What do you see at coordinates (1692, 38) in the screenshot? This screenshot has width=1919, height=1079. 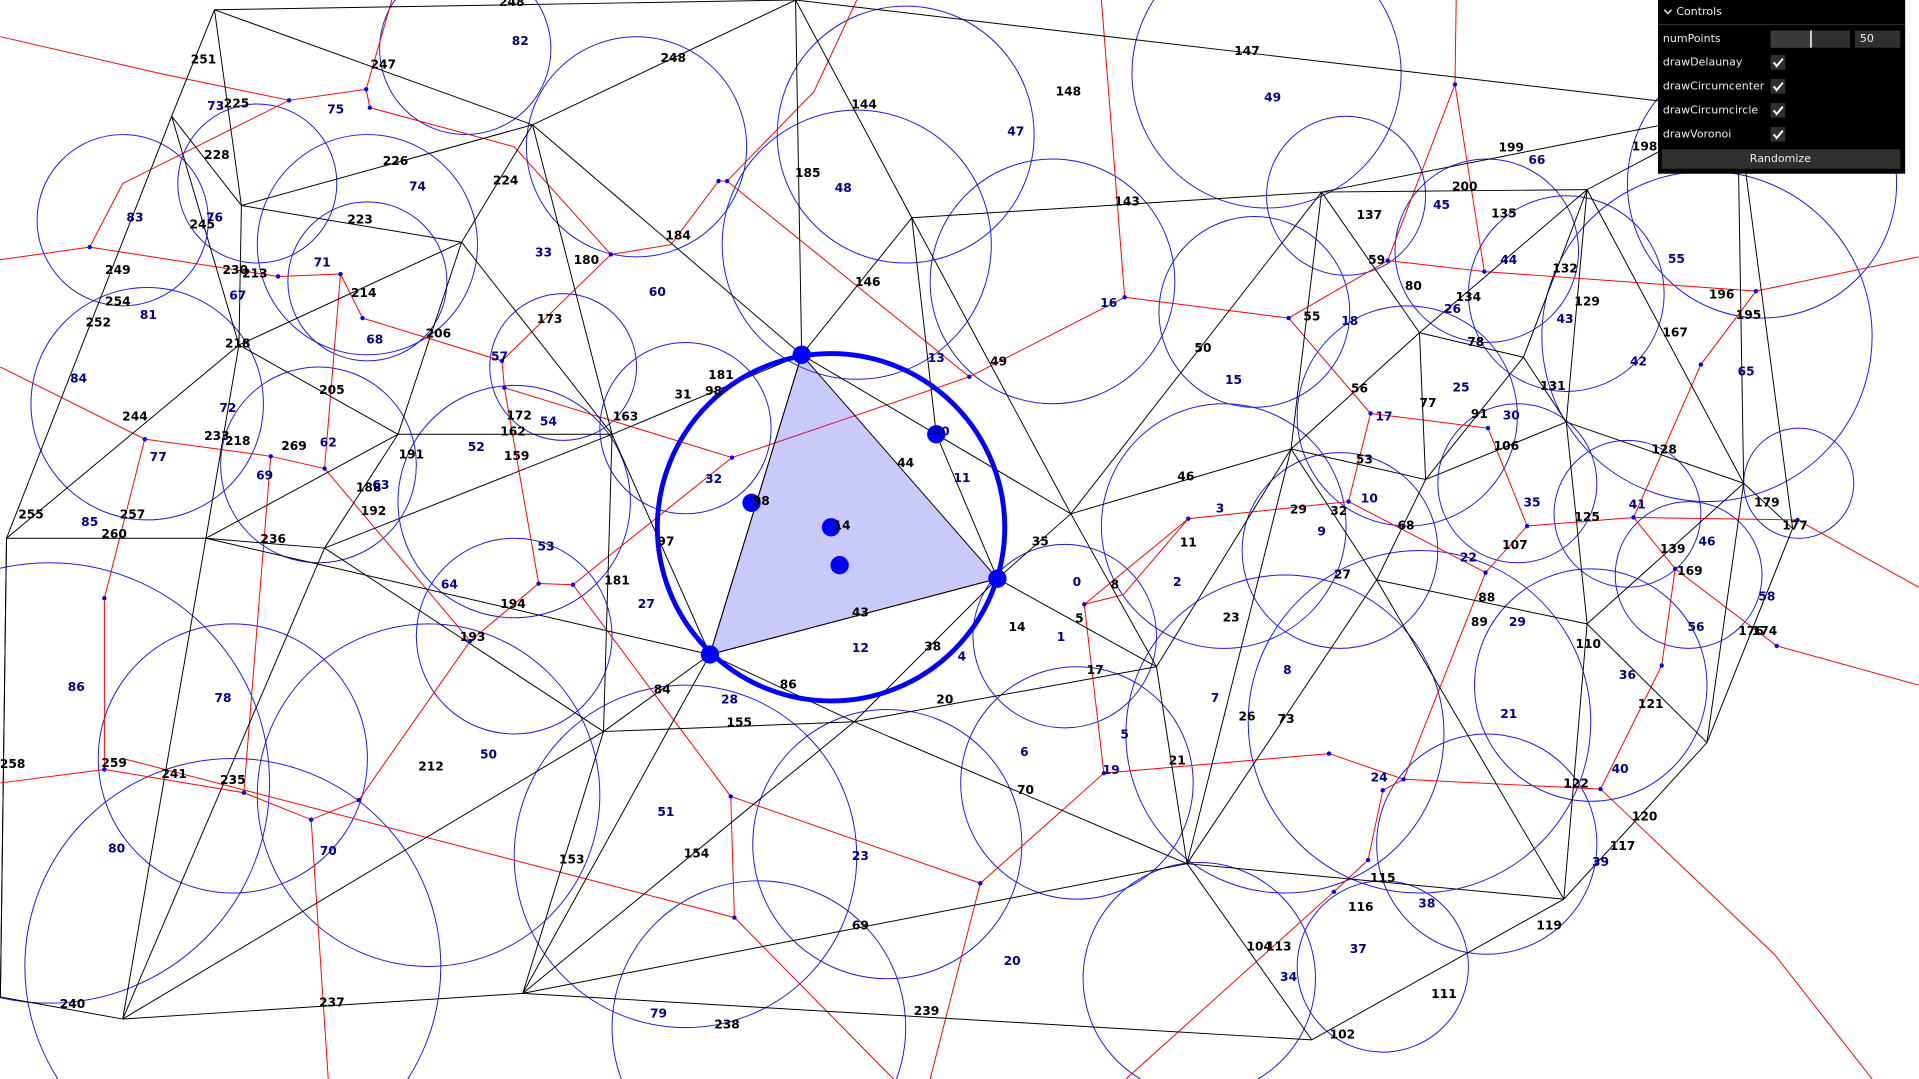 I see `control-label: numPoints` at bounding box center [1692, 38].